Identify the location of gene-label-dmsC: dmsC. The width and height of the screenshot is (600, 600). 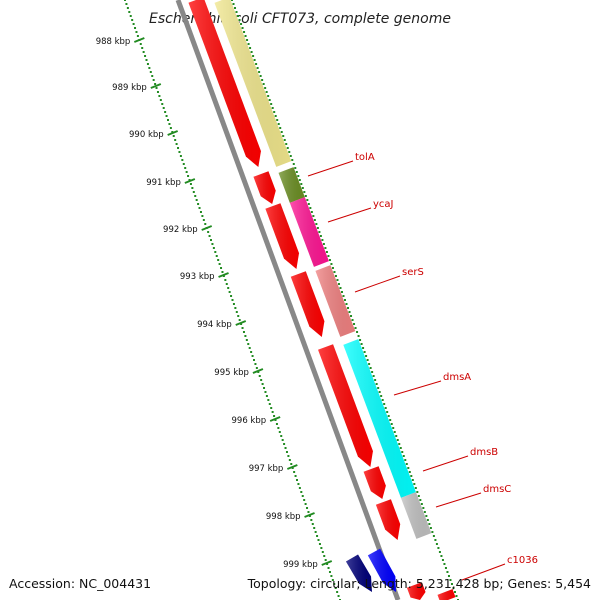
(497, 489).